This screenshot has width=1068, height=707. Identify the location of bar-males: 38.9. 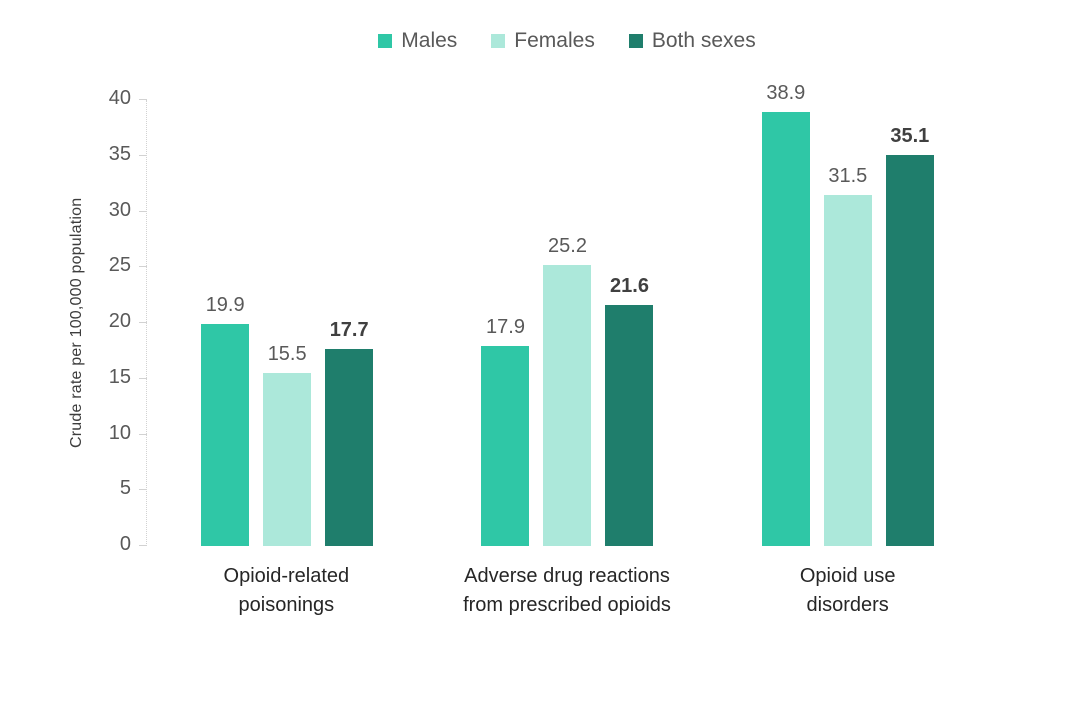
(785, 314).